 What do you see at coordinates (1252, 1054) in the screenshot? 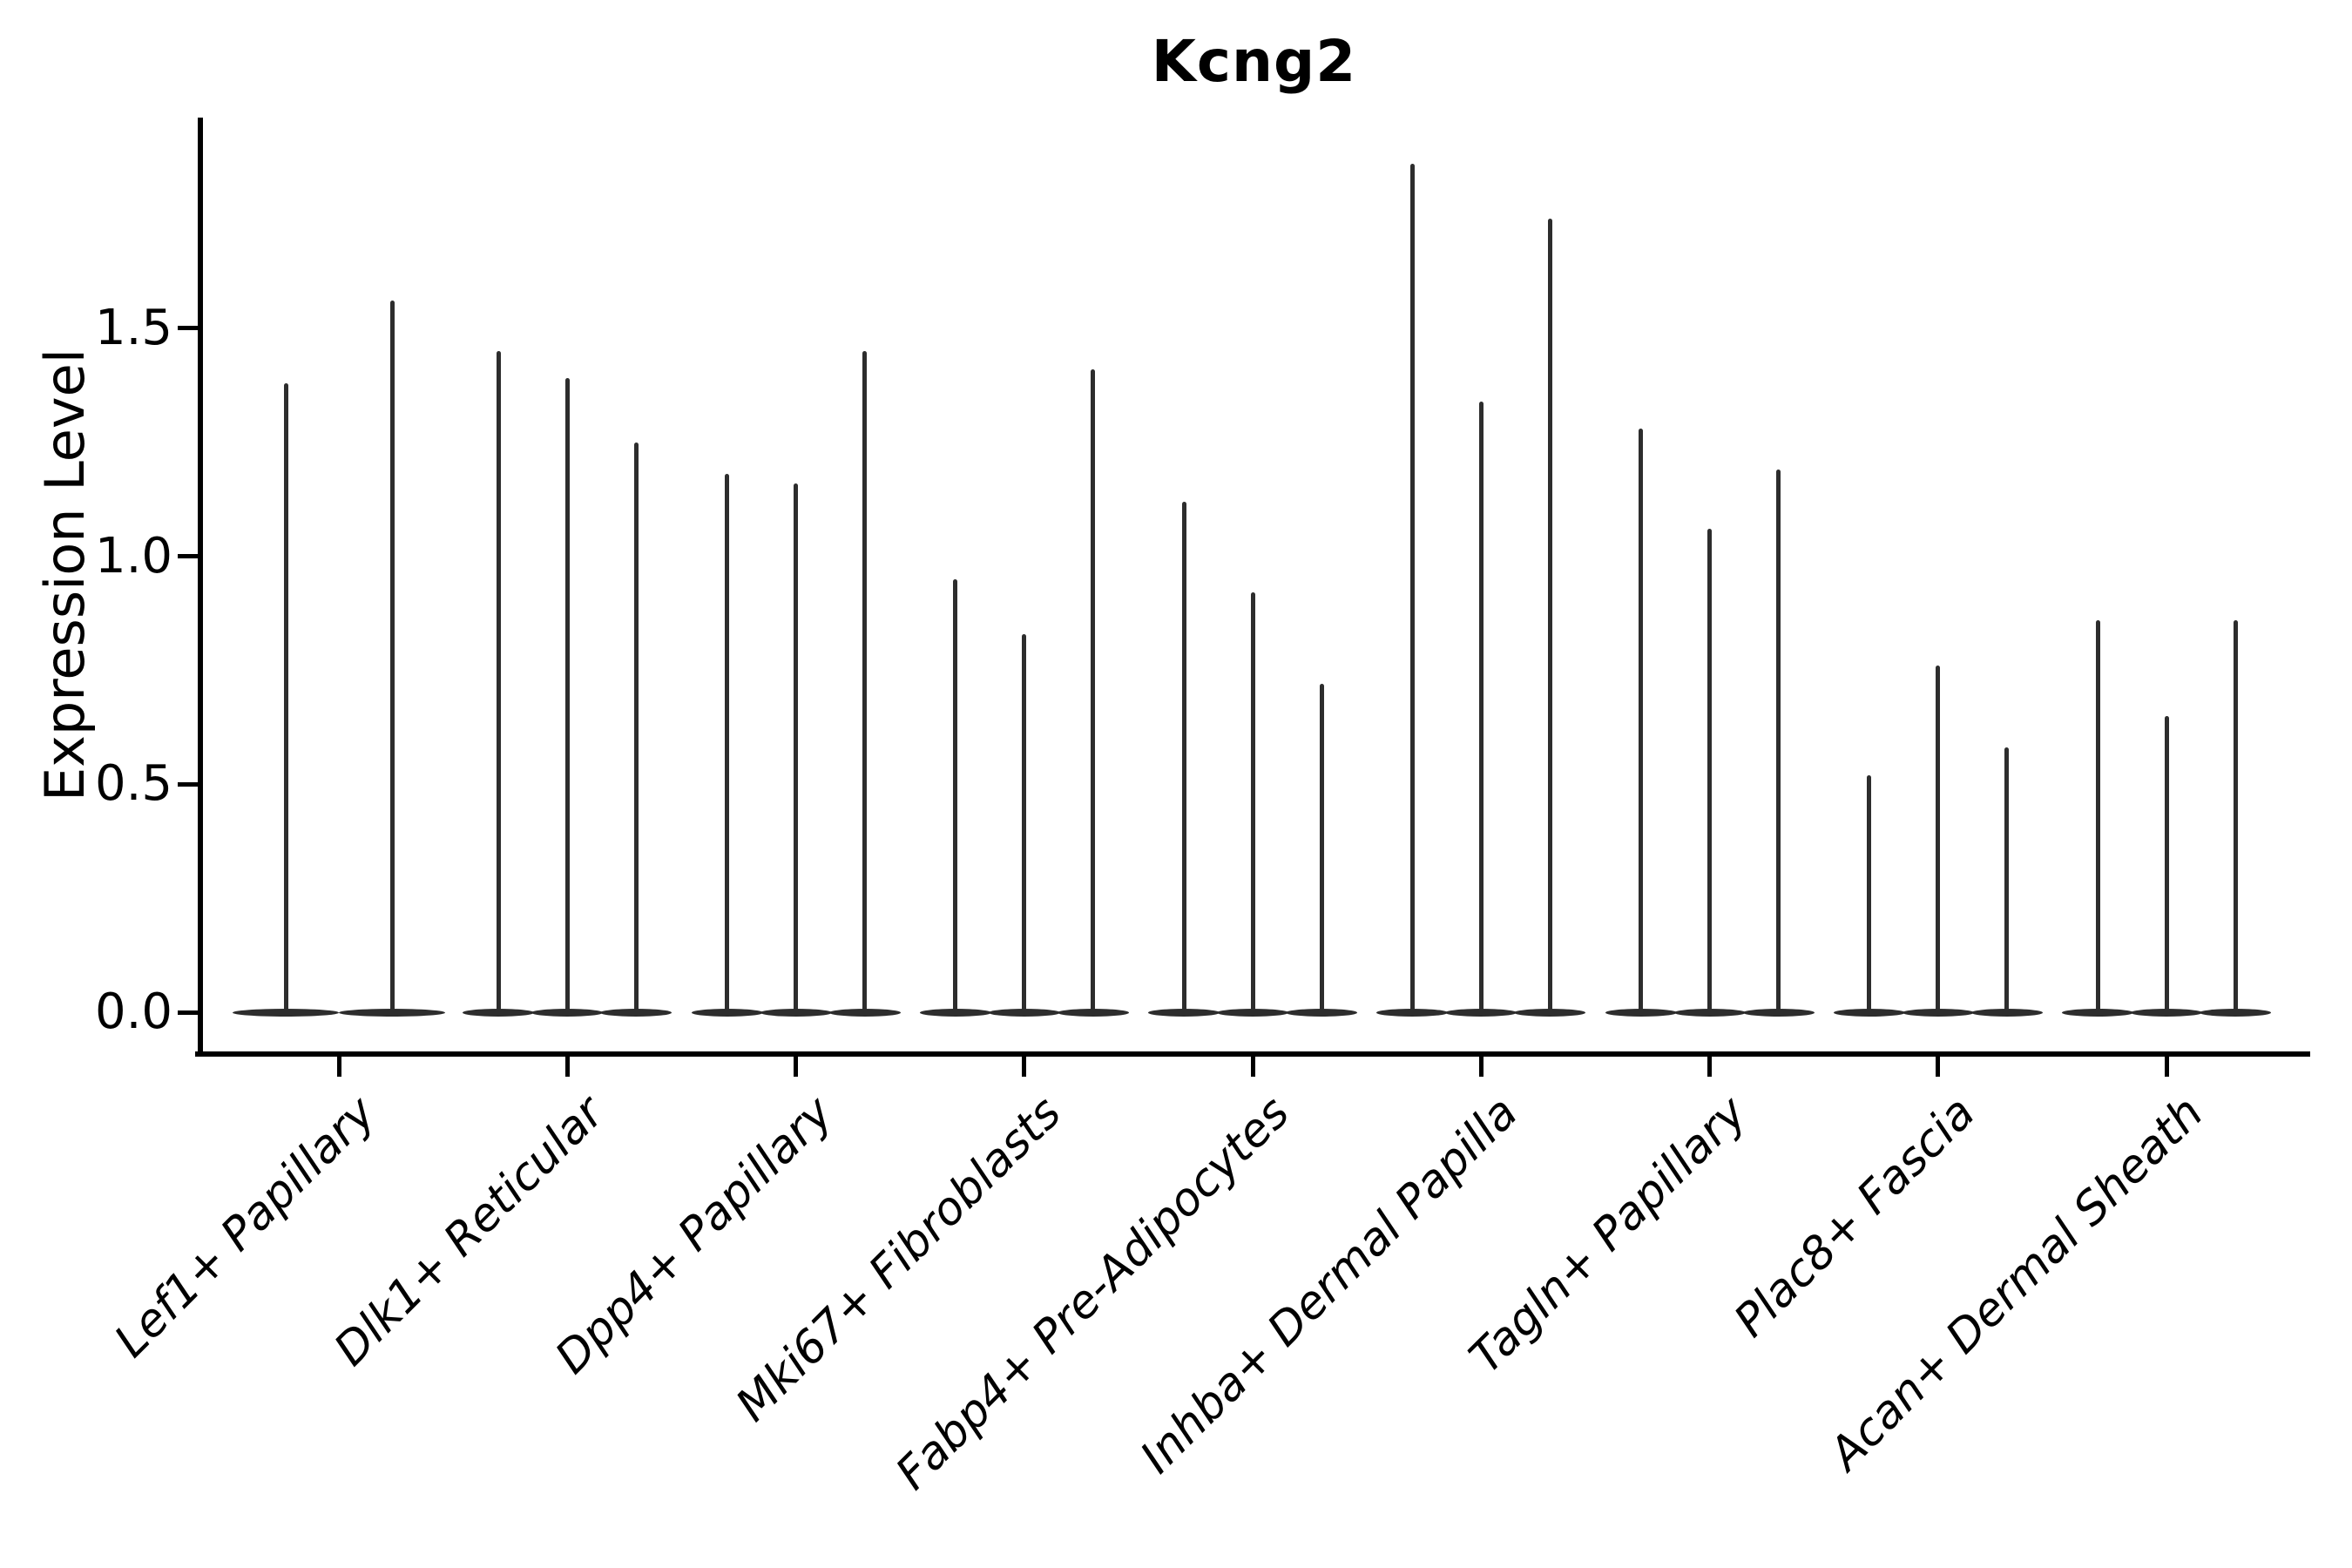
I see `x-axis-spine` at bounding box center [1252, 1054].